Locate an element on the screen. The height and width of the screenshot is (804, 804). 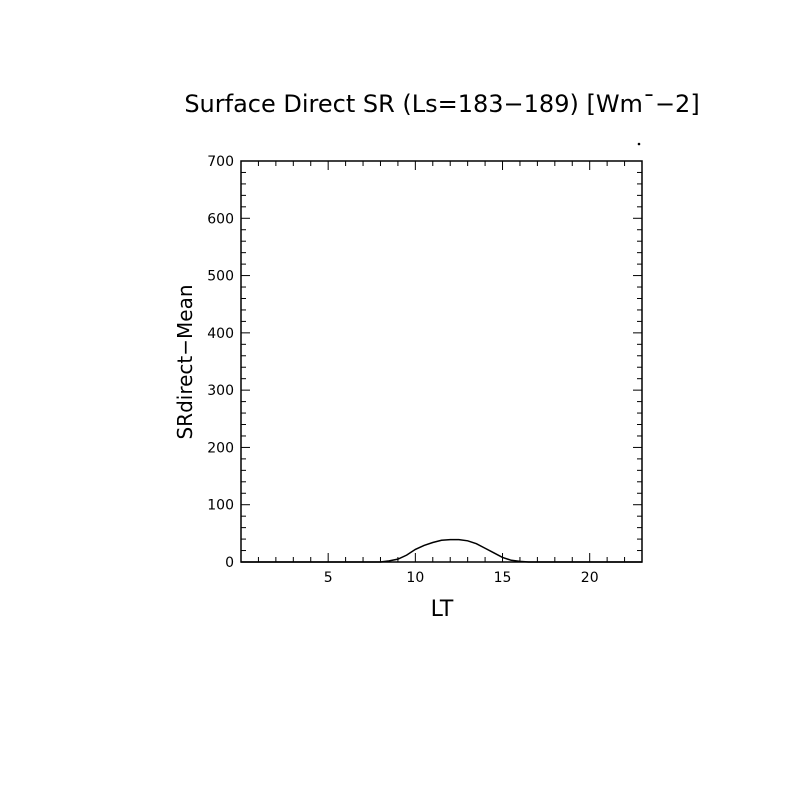
y-tick-label: 300 is located at coordinates (220, 391).